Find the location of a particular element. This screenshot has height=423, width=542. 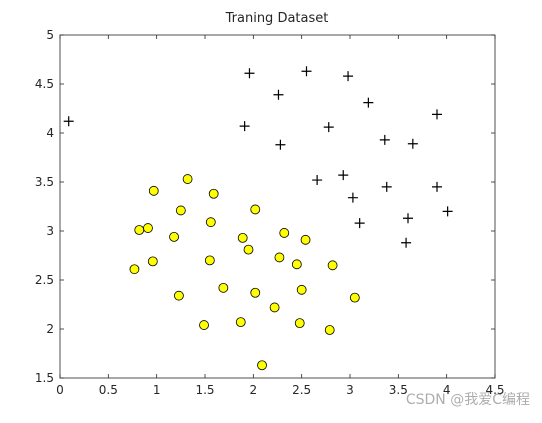

x-tick-label: 3 is located at coordinates (350, 390).